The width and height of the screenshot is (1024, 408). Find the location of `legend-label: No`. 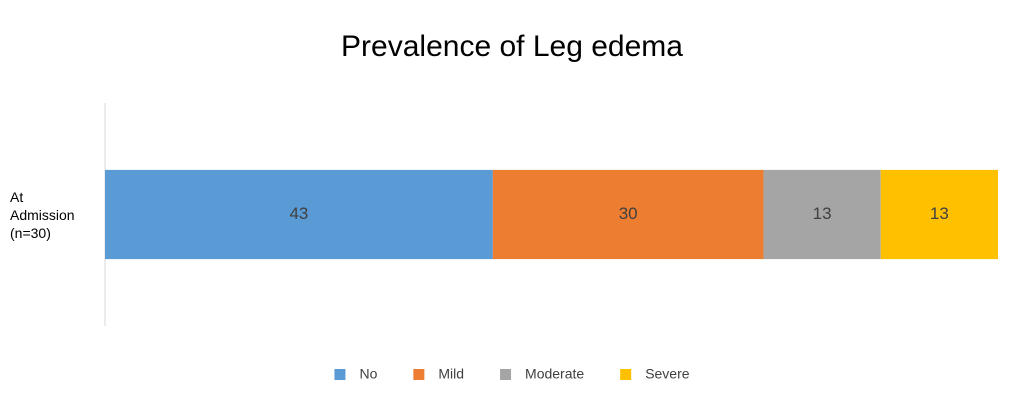

legend-label: No is located at coordinates (368, 374).